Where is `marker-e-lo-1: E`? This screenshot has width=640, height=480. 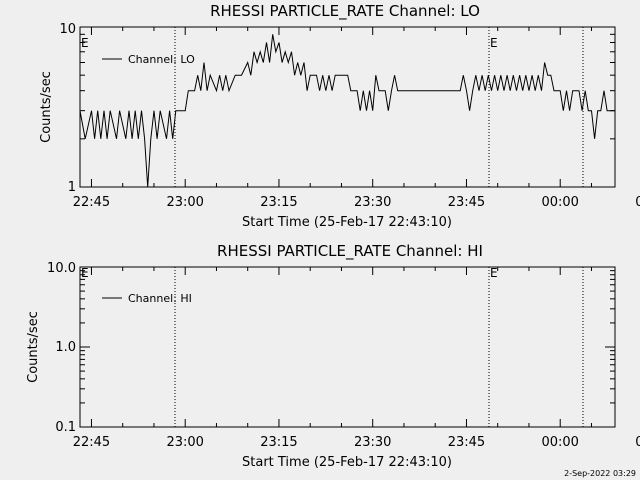
marker-e-lo-1: E is located at coordinates (85, 43).